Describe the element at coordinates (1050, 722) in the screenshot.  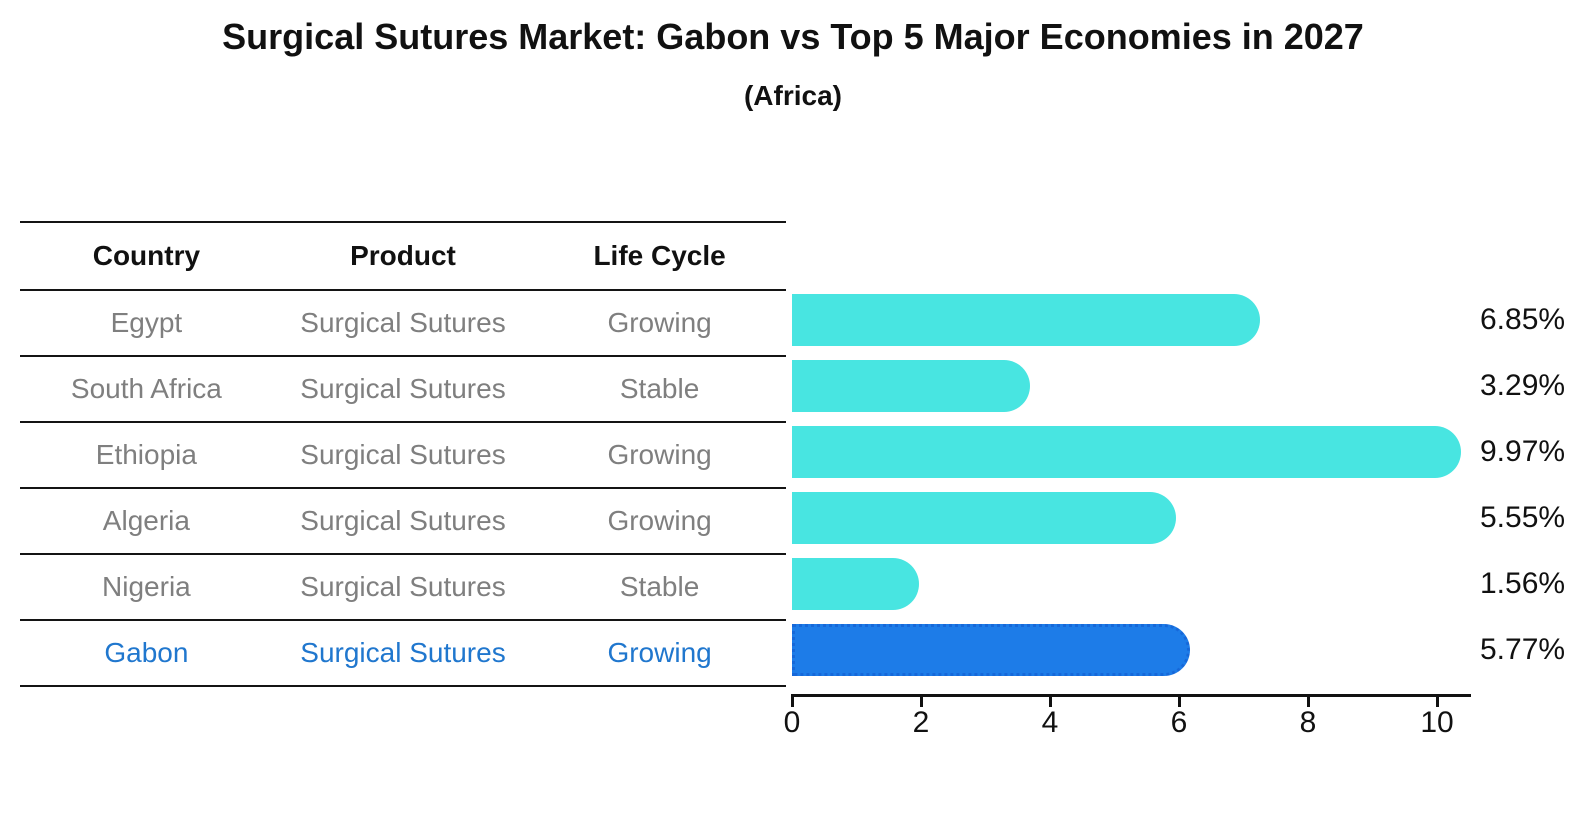
I see `x-axis-tick-label: 4` at that location.